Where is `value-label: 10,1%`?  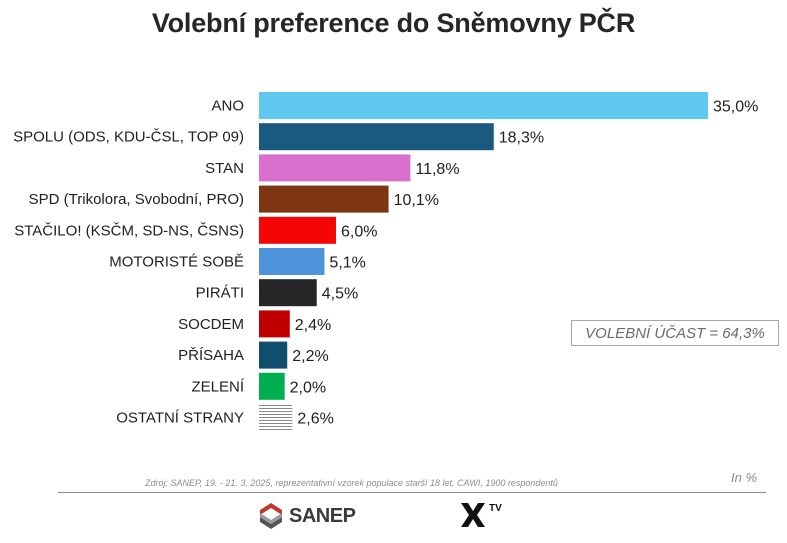
value-label: 10,1% is located at coordinates (416, 200).